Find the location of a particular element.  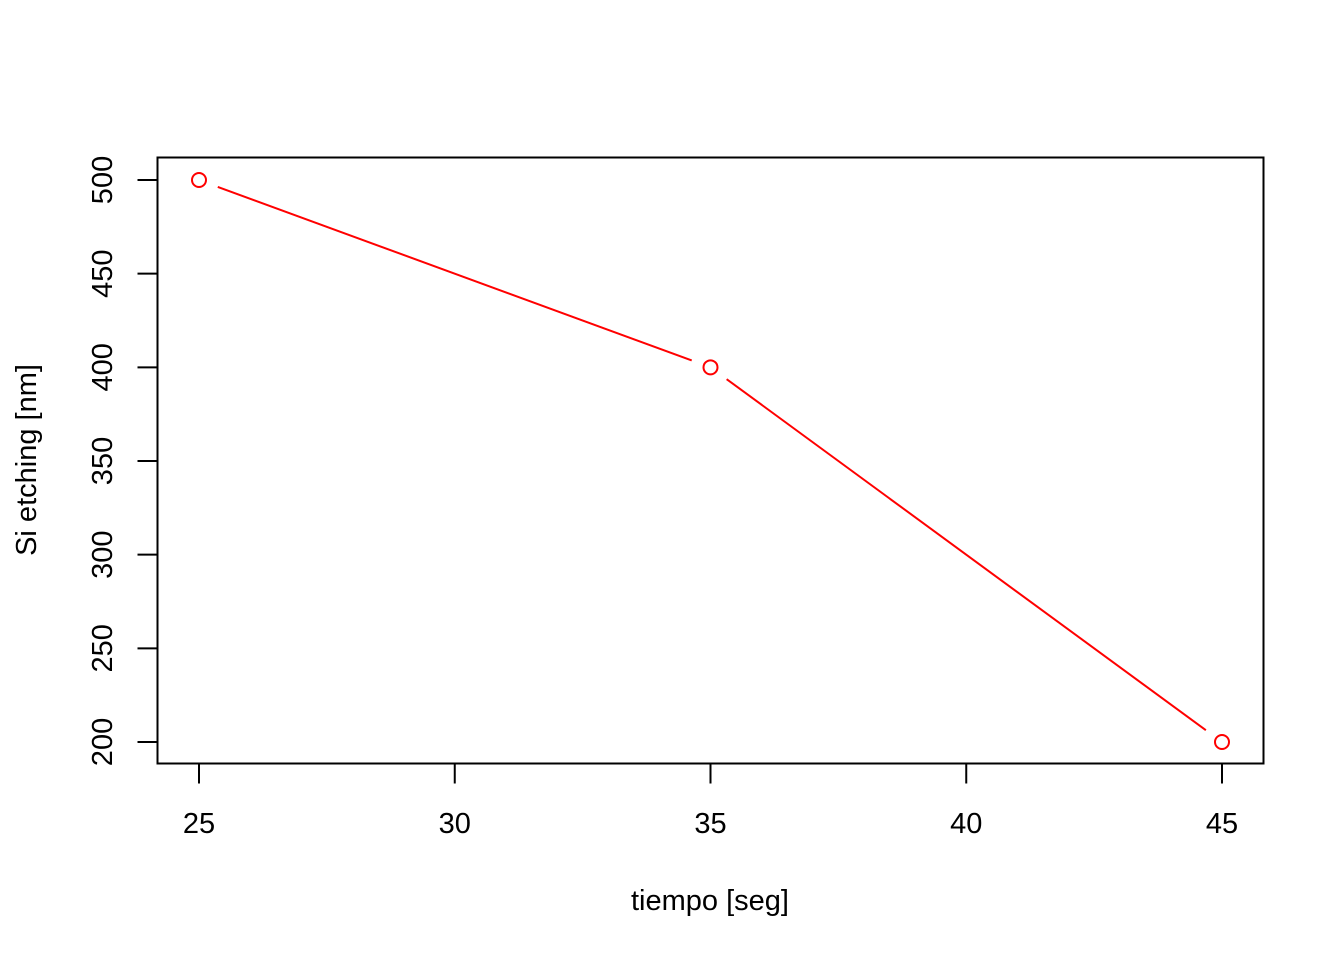

y-tick-label: 400 is located at coordinates (103, 367).